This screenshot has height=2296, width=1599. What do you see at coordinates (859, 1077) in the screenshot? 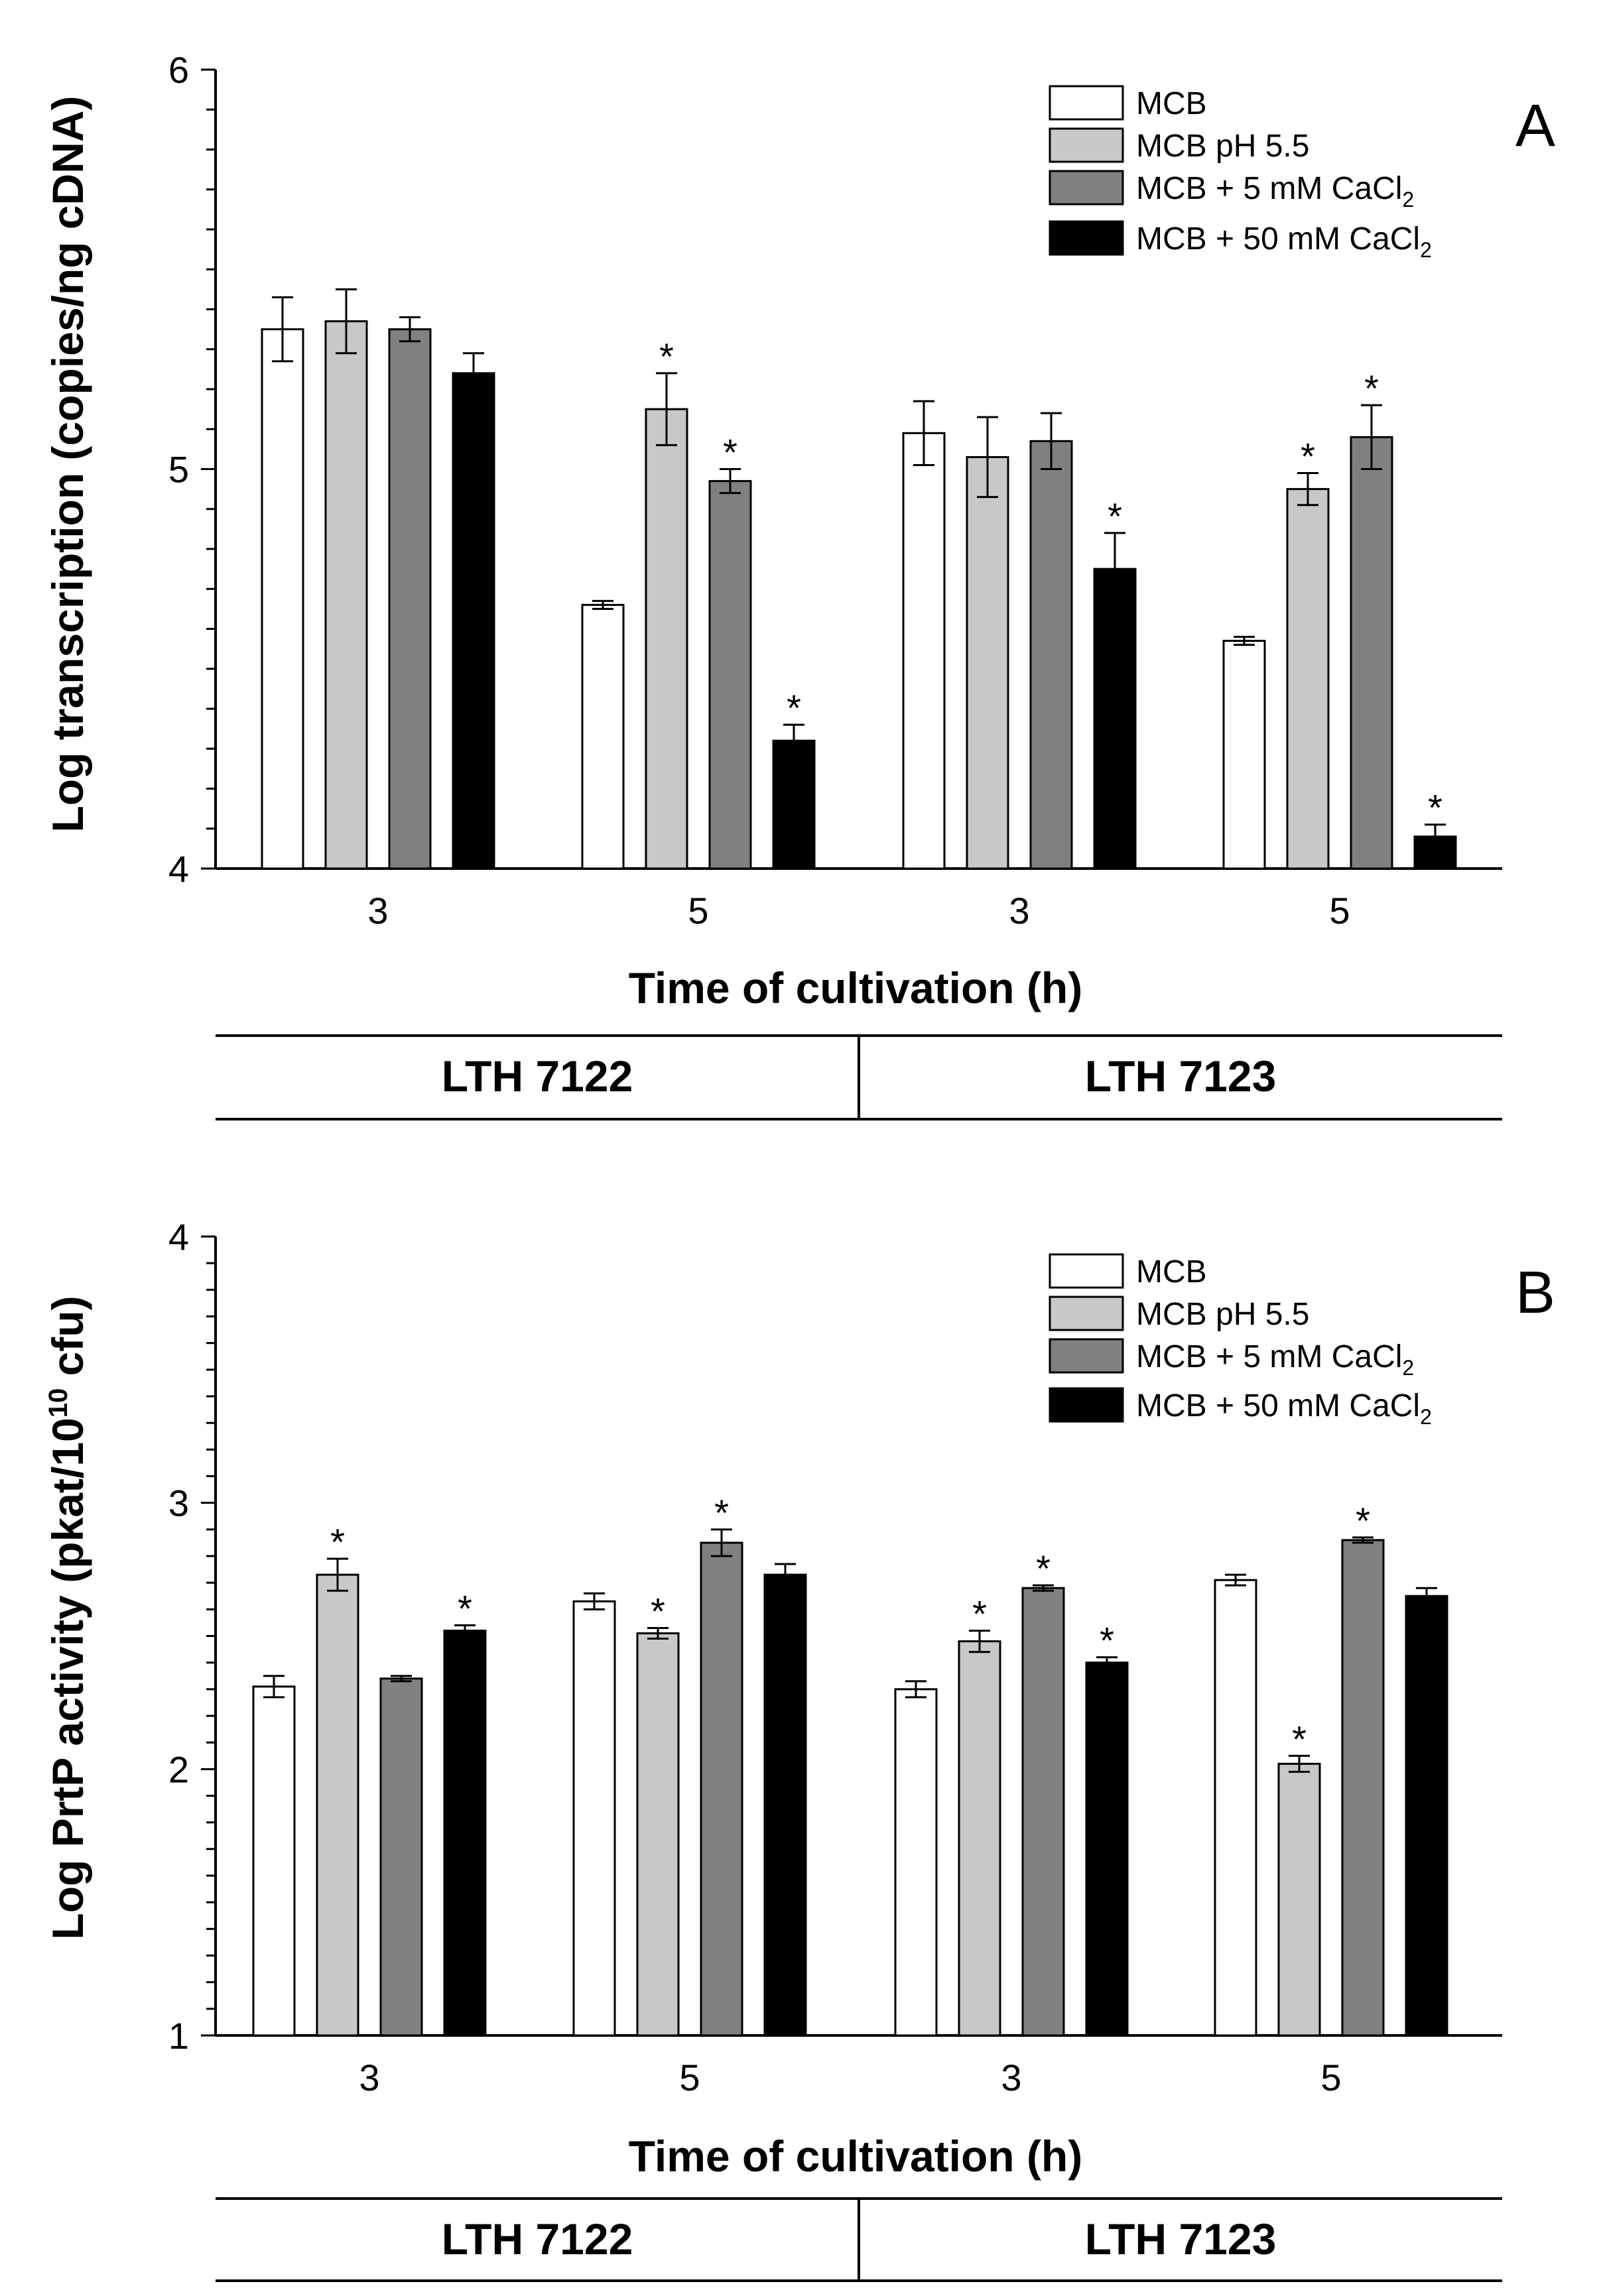
I see `strain-table-a: LTH 7122 LTH 7123` at bounding box center [859, 1077].